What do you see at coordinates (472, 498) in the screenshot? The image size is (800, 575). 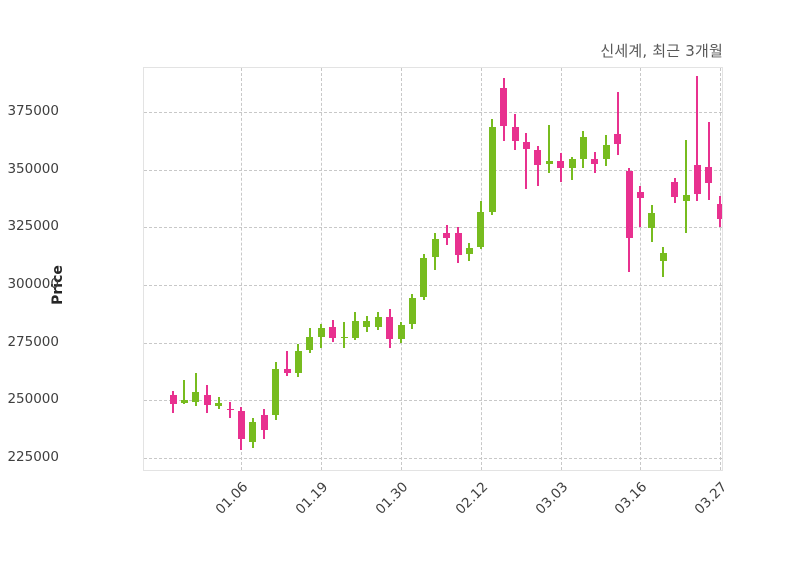 I see `x-axis-tick-label: 02.12` at bounding box center [472, 498].